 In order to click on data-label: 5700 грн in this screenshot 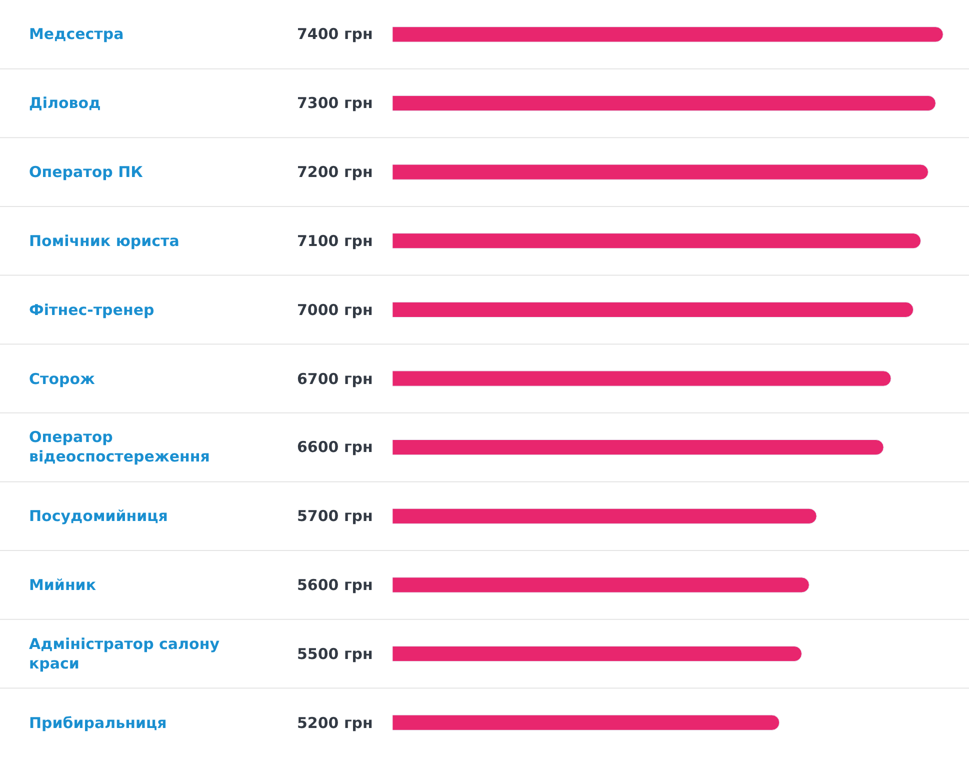, I will do `click(335, 516)`.